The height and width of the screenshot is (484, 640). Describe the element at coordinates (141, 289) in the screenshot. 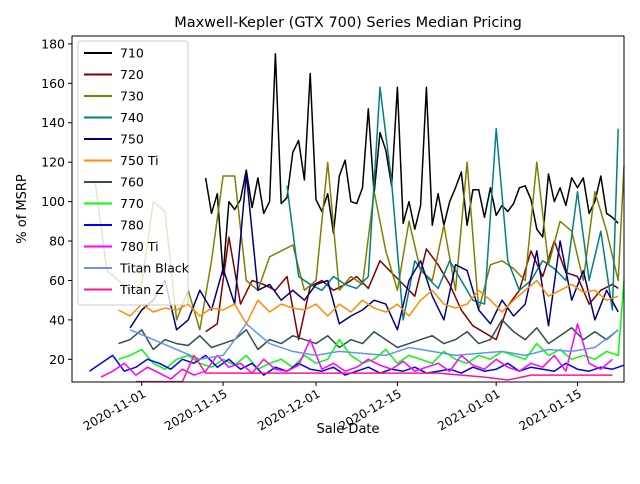

I see `legend-label: Titan Z` at that location.